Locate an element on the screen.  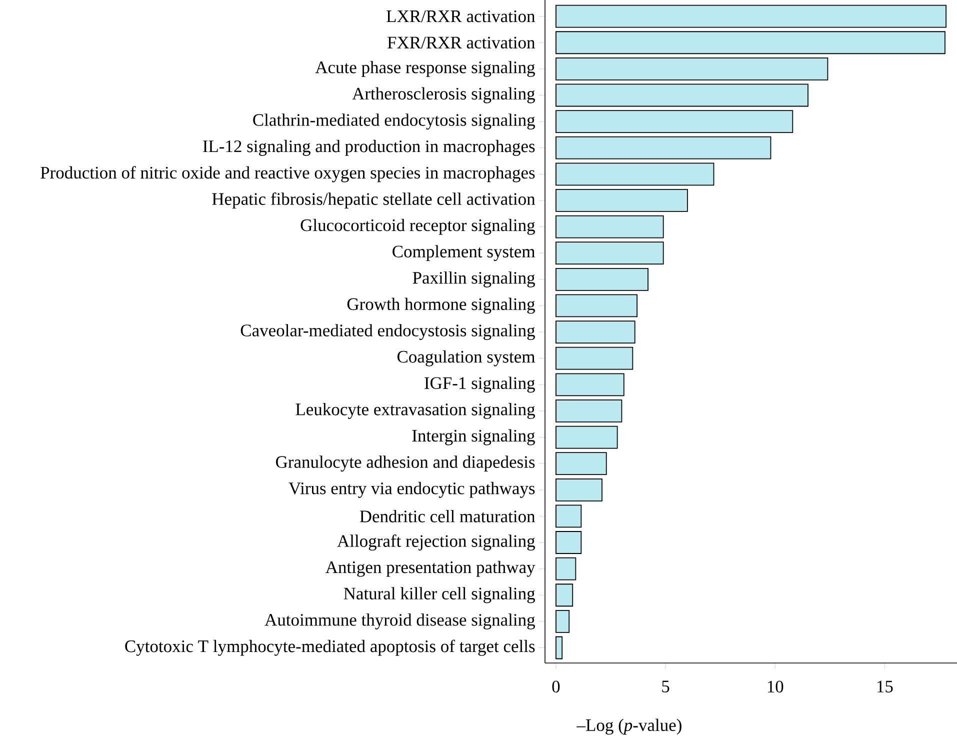
y-tick-label: Dendritic cell maturation is located at coordinates (448, 516).